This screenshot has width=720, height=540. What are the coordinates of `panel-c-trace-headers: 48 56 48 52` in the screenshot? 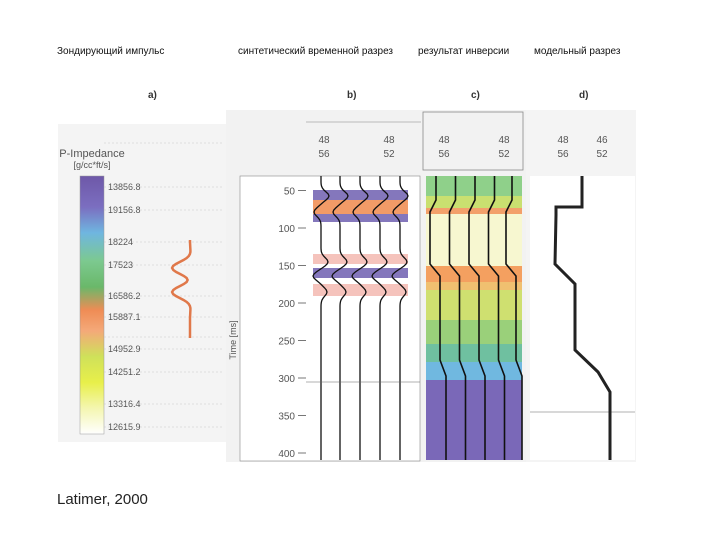 It's located at (474, 147).